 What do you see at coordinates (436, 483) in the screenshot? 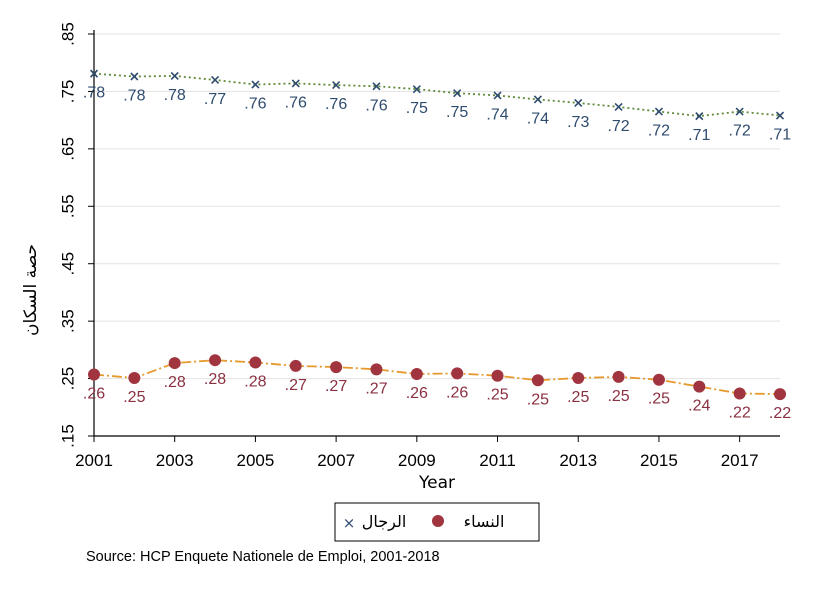
I see `x-axis-title: Year` at bounding box center [436, 483].